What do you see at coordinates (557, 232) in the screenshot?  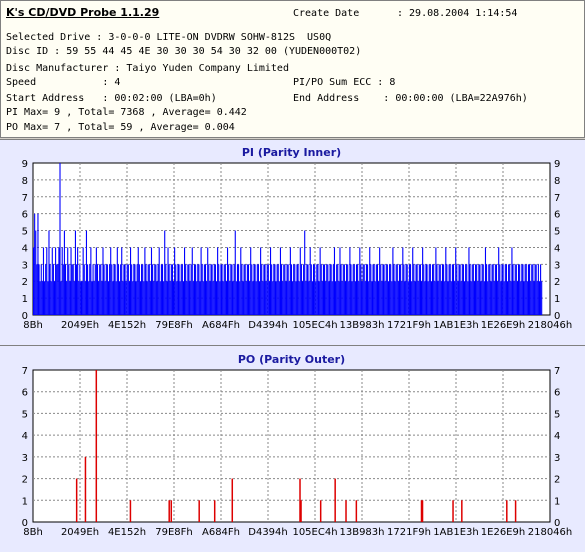 I see `y-tick-label-right: 5` at bounding box center [557, 232].